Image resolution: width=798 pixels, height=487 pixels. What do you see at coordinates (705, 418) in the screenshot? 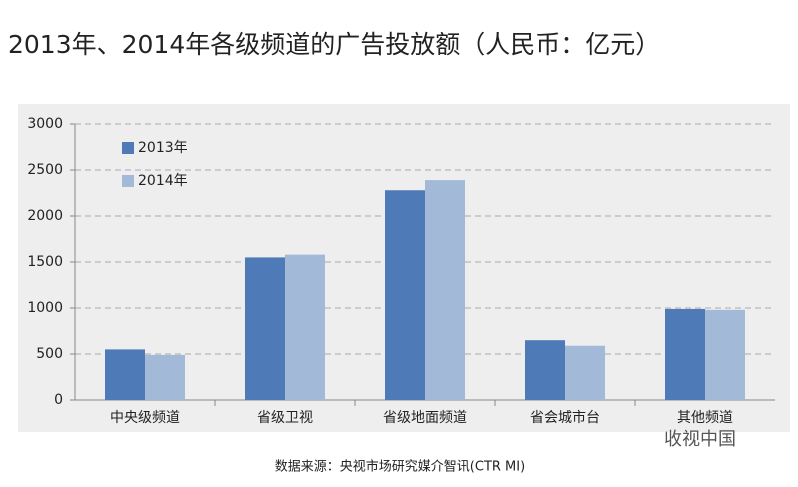
I see `x-tick-label: 其他频道` at bounding box center [705, 418].